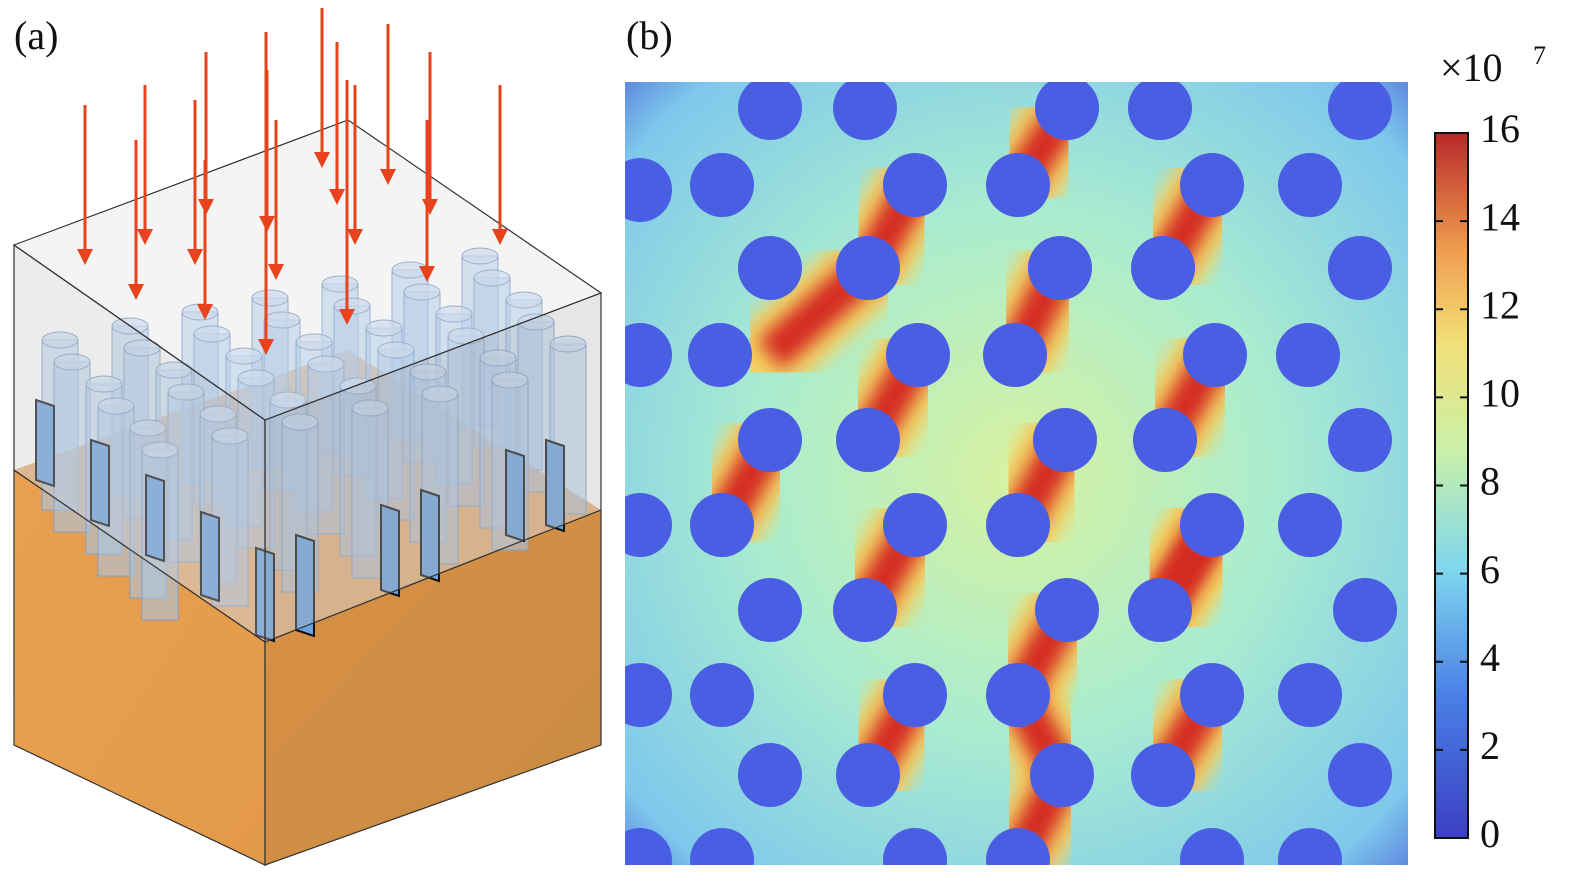  I want to click on tick-label: 6, so click(1490, 569).